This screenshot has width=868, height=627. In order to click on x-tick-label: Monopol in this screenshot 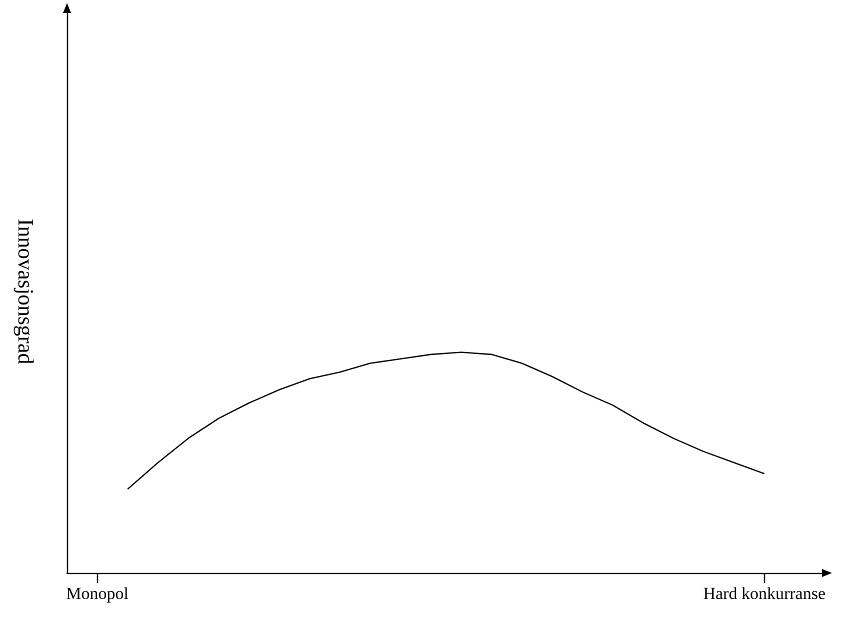, I will do `click(97, 593)`.